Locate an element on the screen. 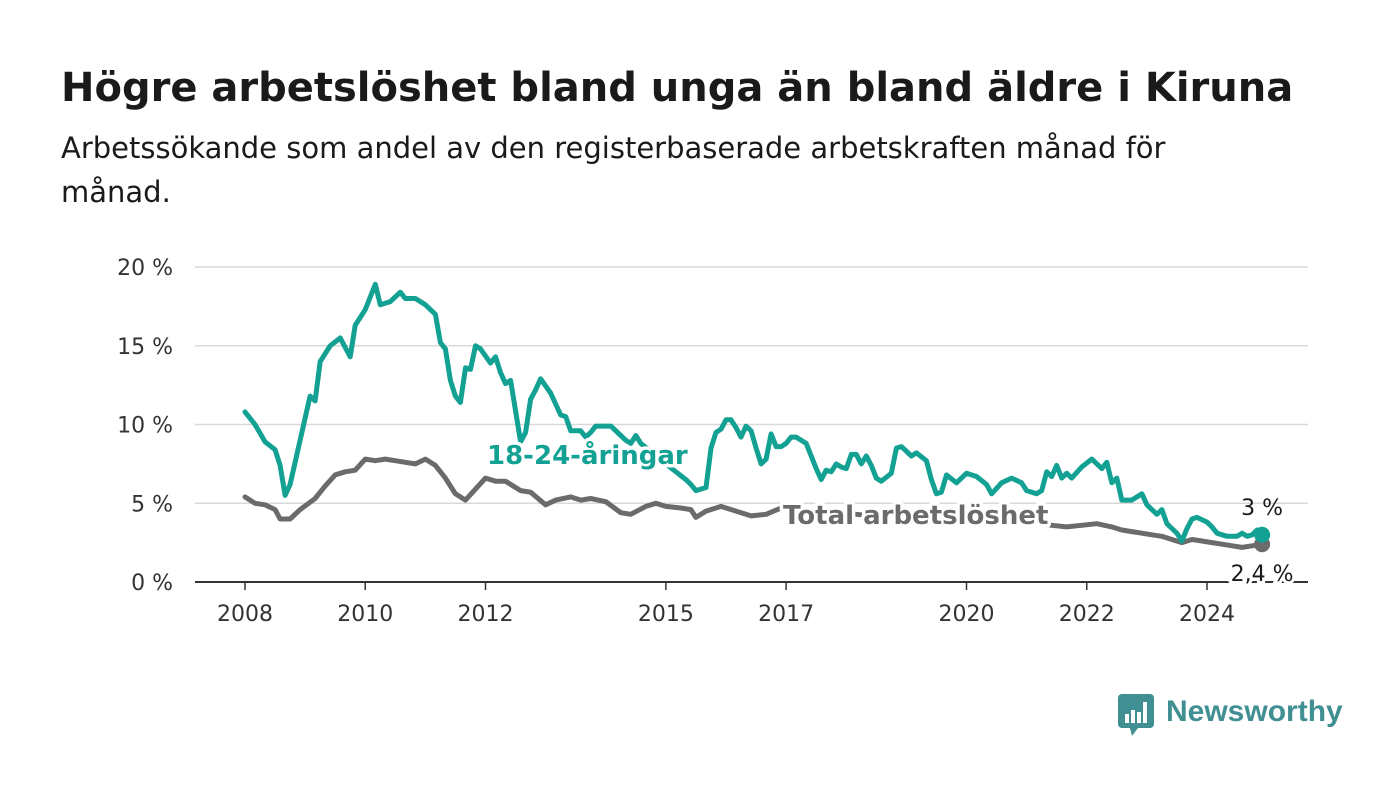  x-tick-label: 2022 is located at coordinates (1087, 614).